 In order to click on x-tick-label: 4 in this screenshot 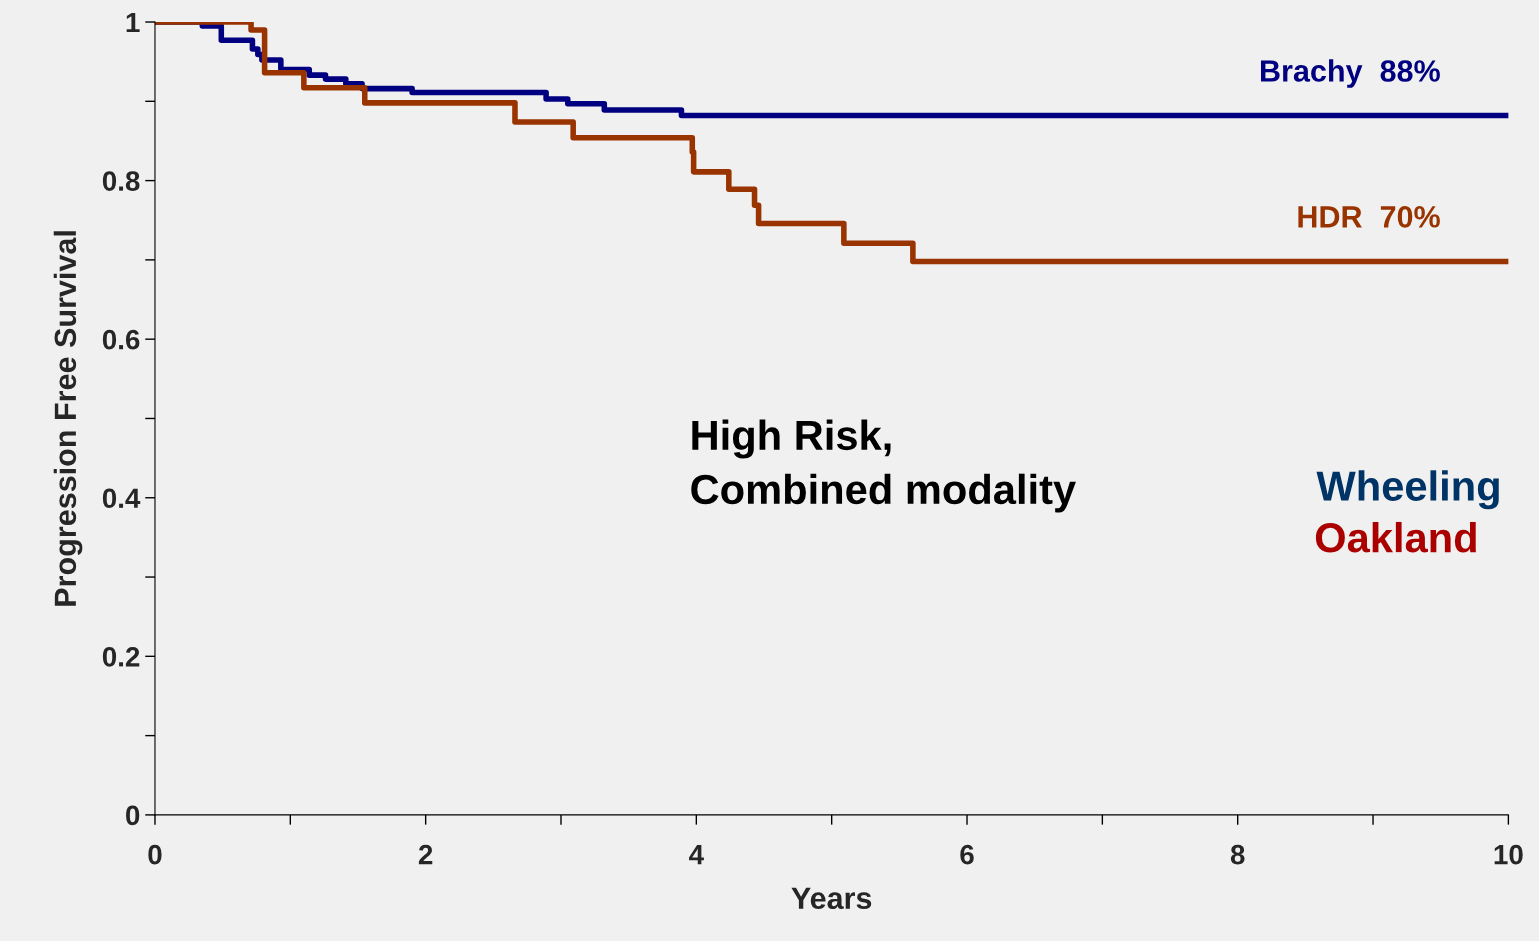, I will do `click(696, 855)`.